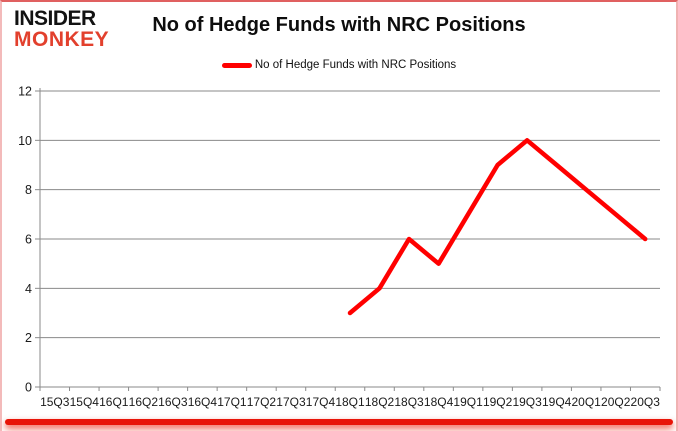 The image size is (678, 431). What do you see at coordinates (262, 402) in the screenshot?
I see `svg-text: 17Q2` at bounding box center [262, 402].